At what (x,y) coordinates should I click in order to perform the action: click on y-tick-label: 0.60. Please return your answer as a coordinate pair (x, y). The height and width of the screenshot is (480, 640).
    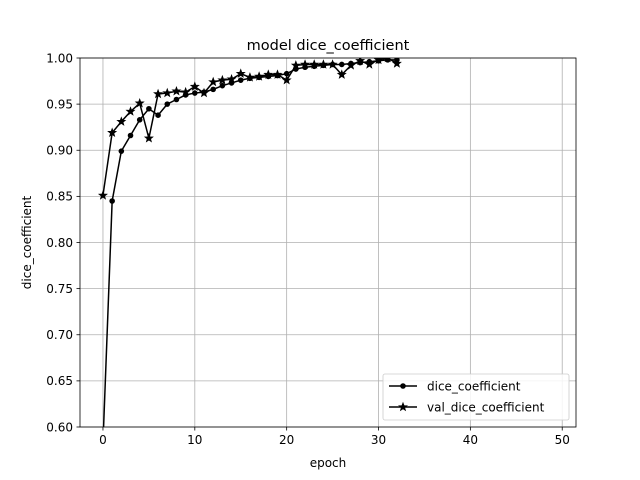
    Looking at the image, I should click on (59, 427).